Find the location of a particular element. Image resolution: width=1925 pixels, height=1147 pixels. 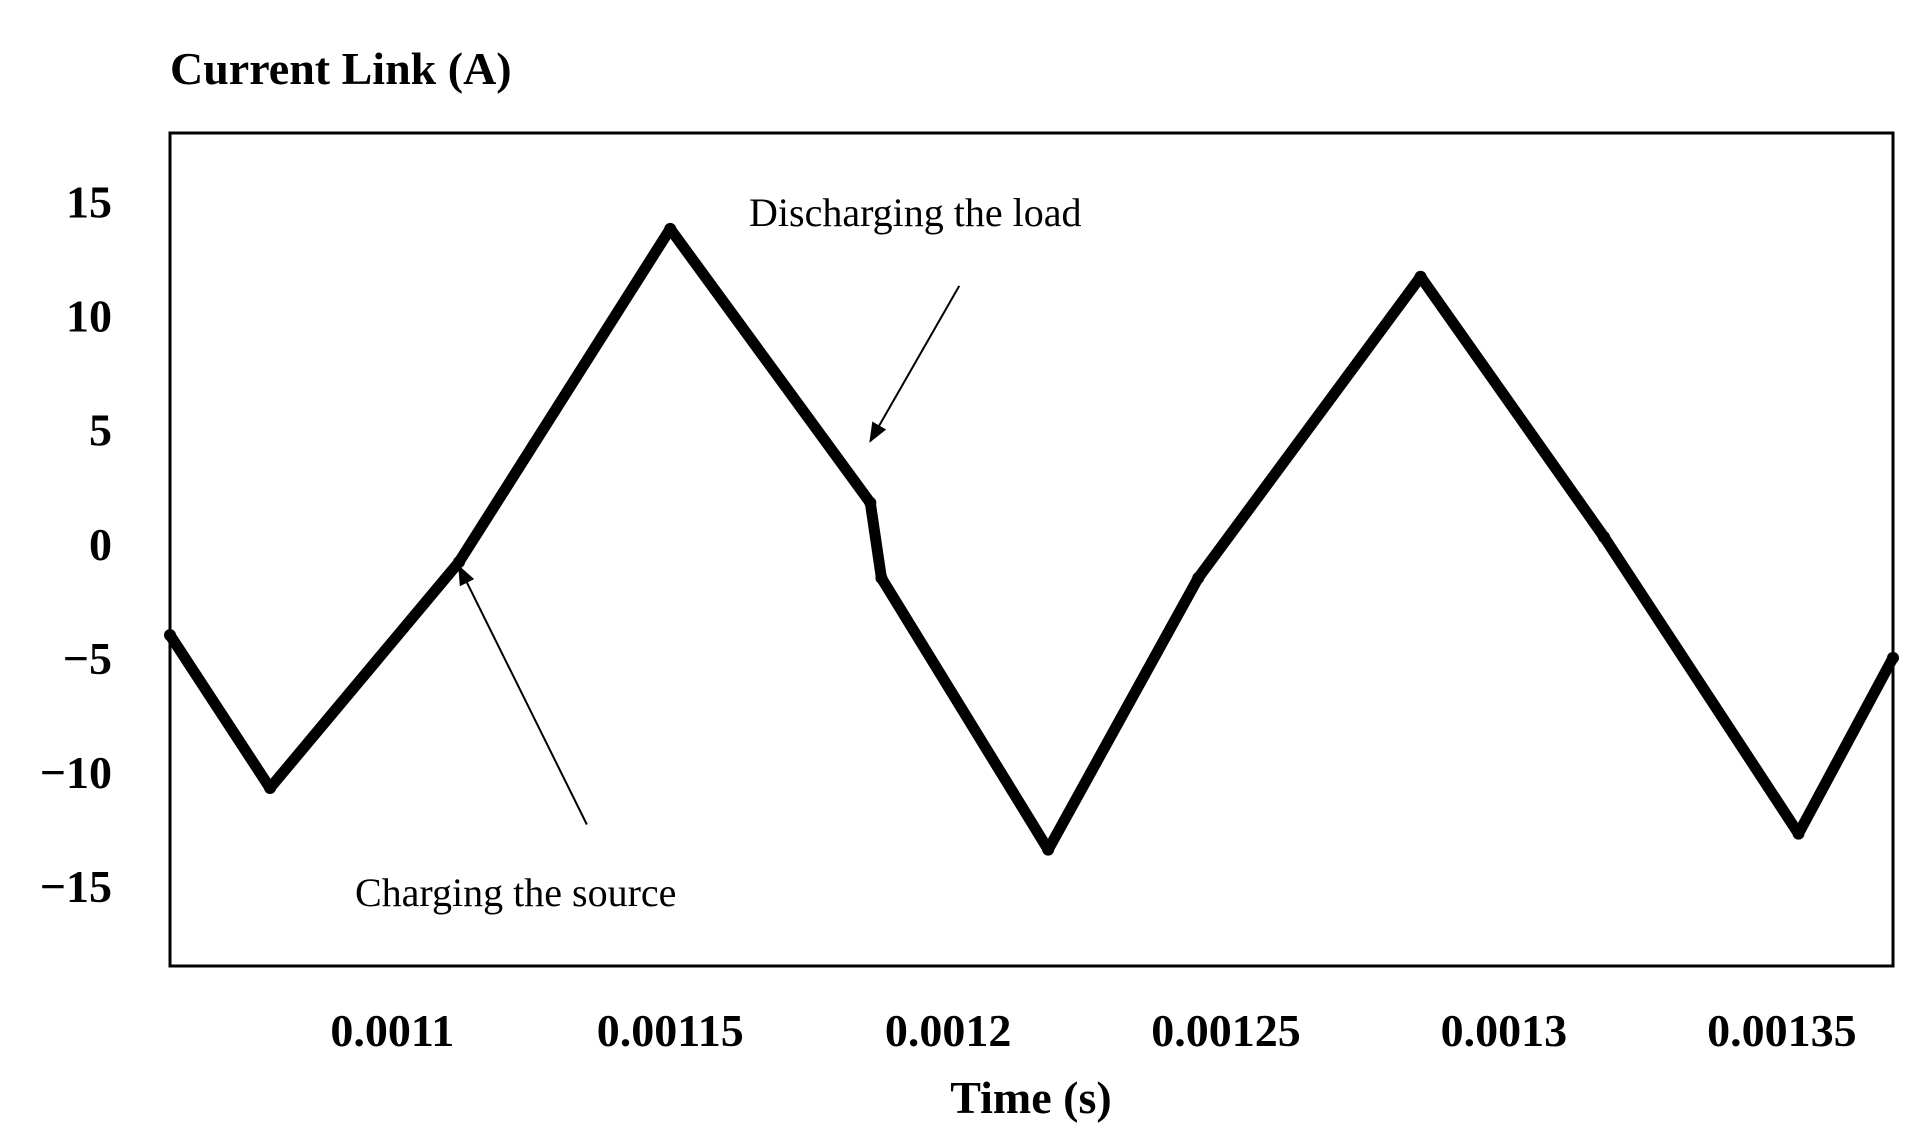

x-axis-label: Time (s) is located at coordinates (1030, 1097).